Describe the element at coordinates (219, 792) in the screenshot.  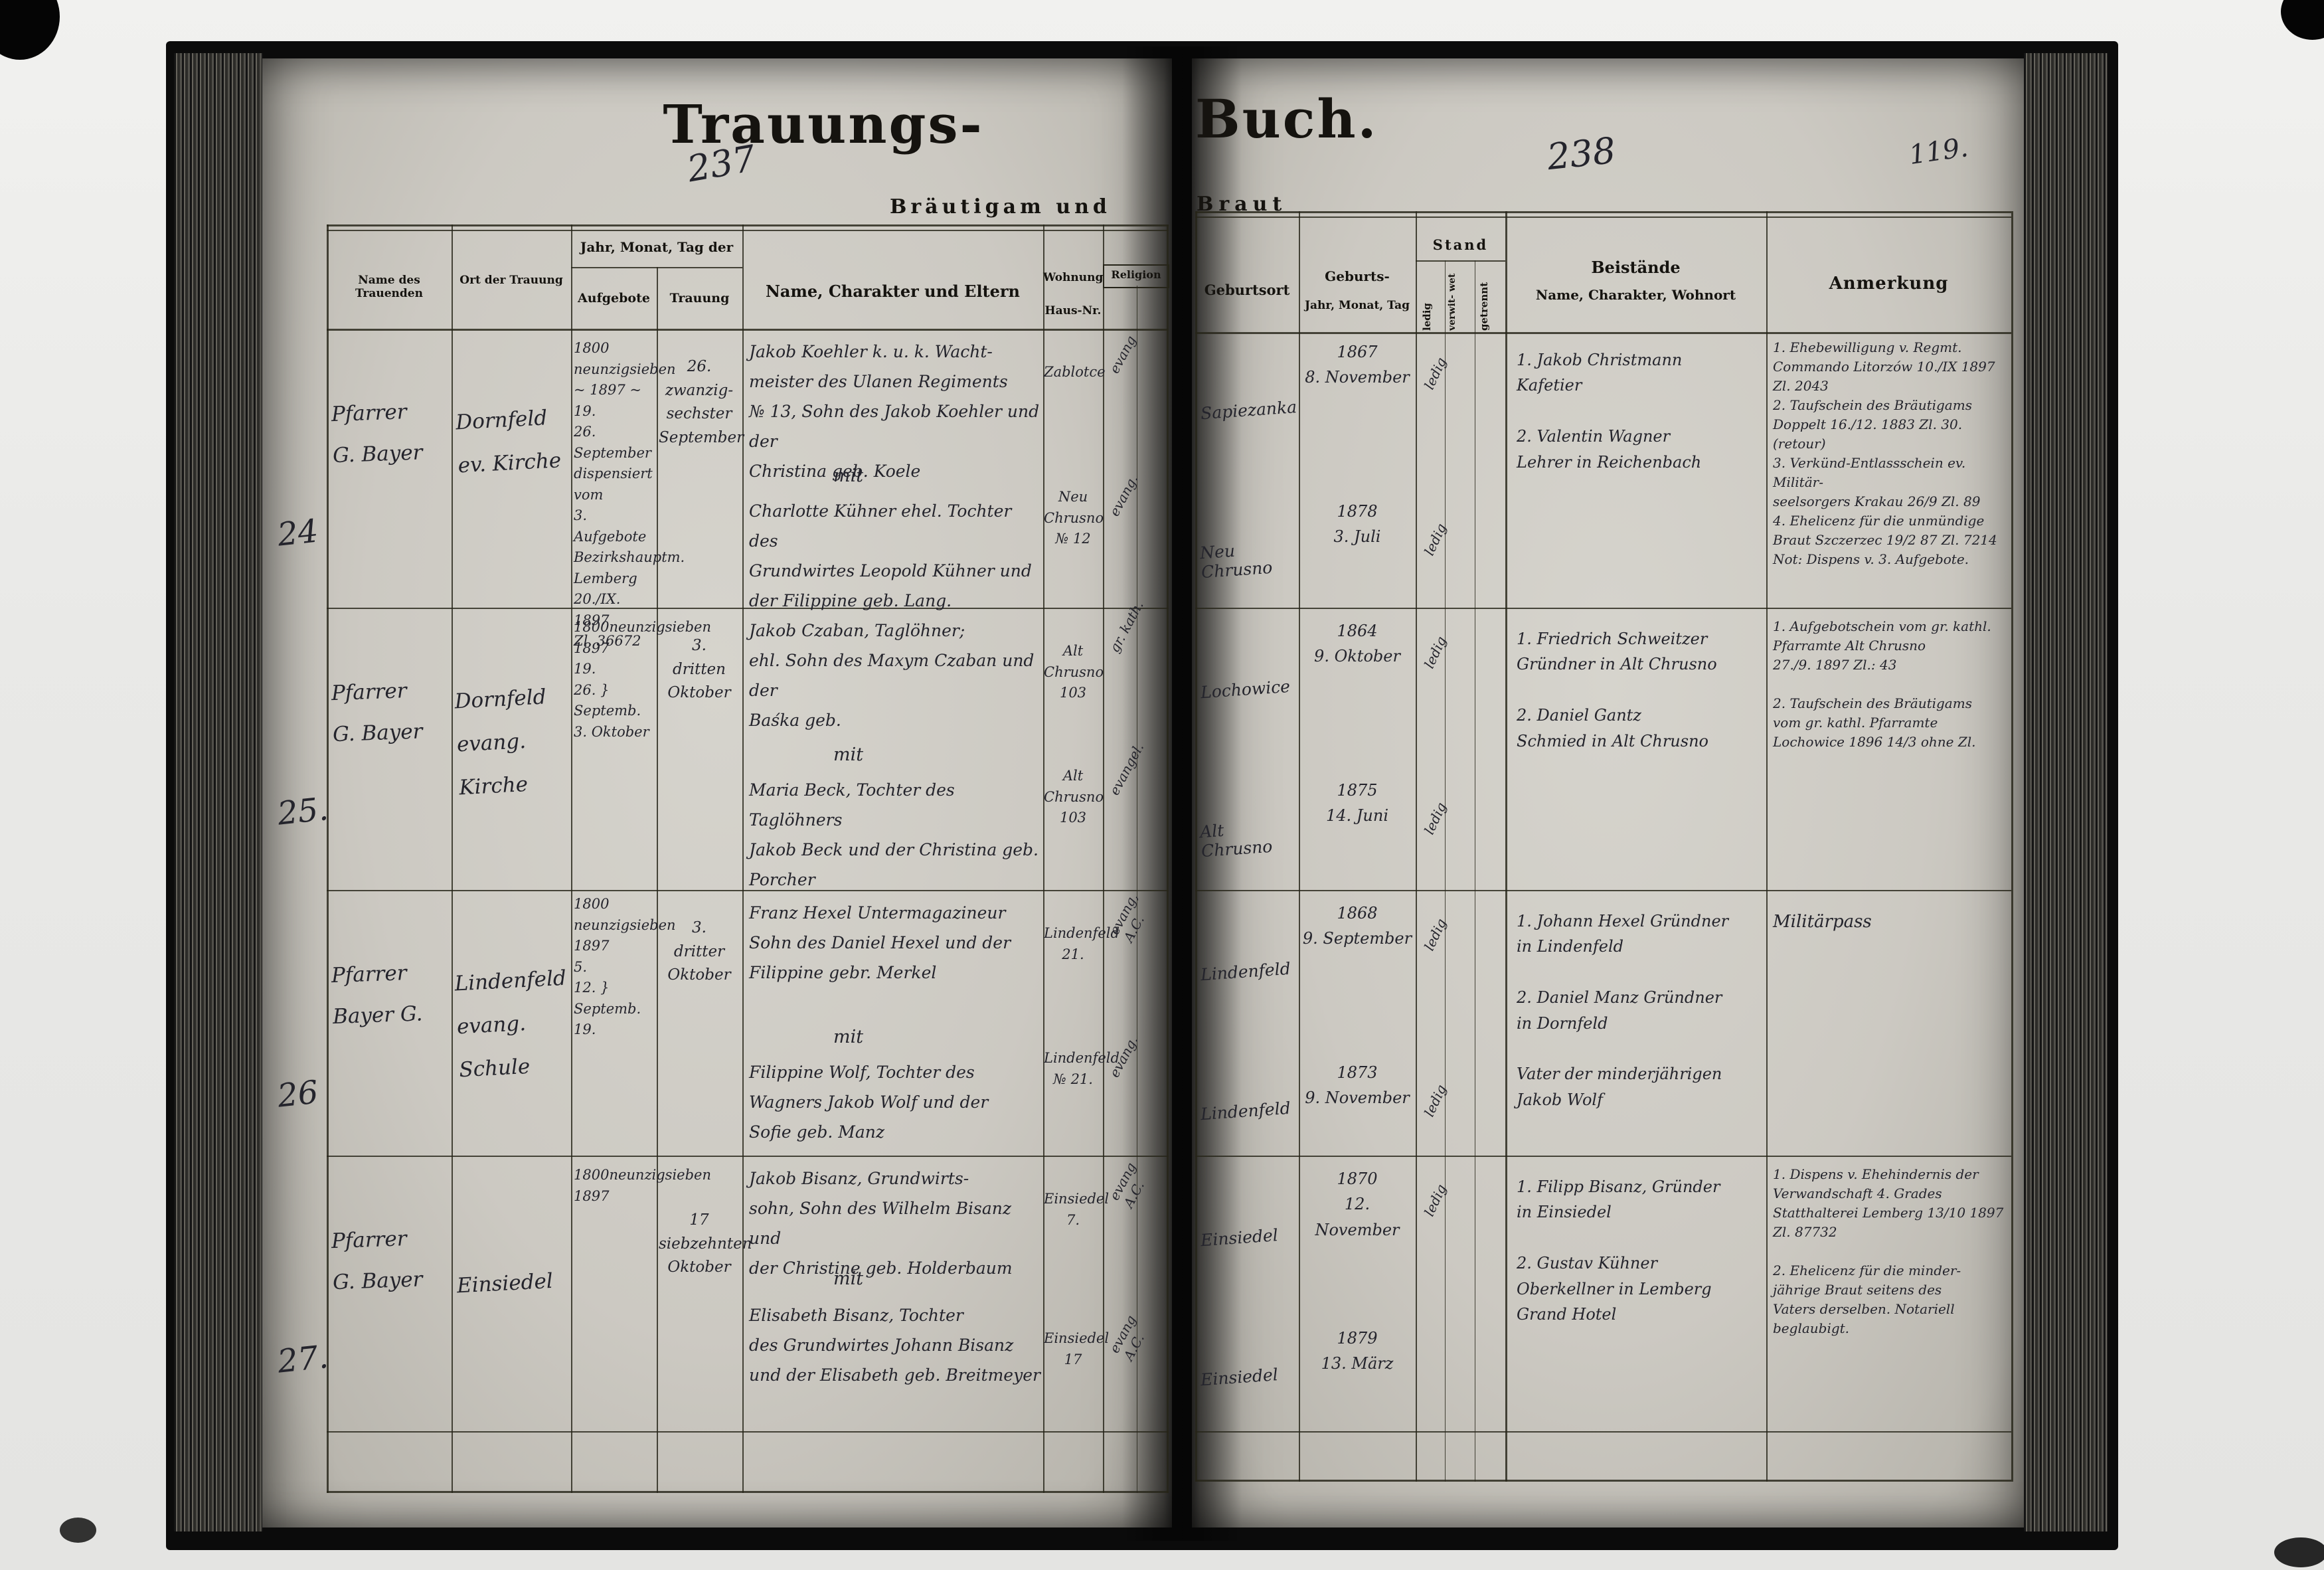
I see `page-edges-left` at that location.